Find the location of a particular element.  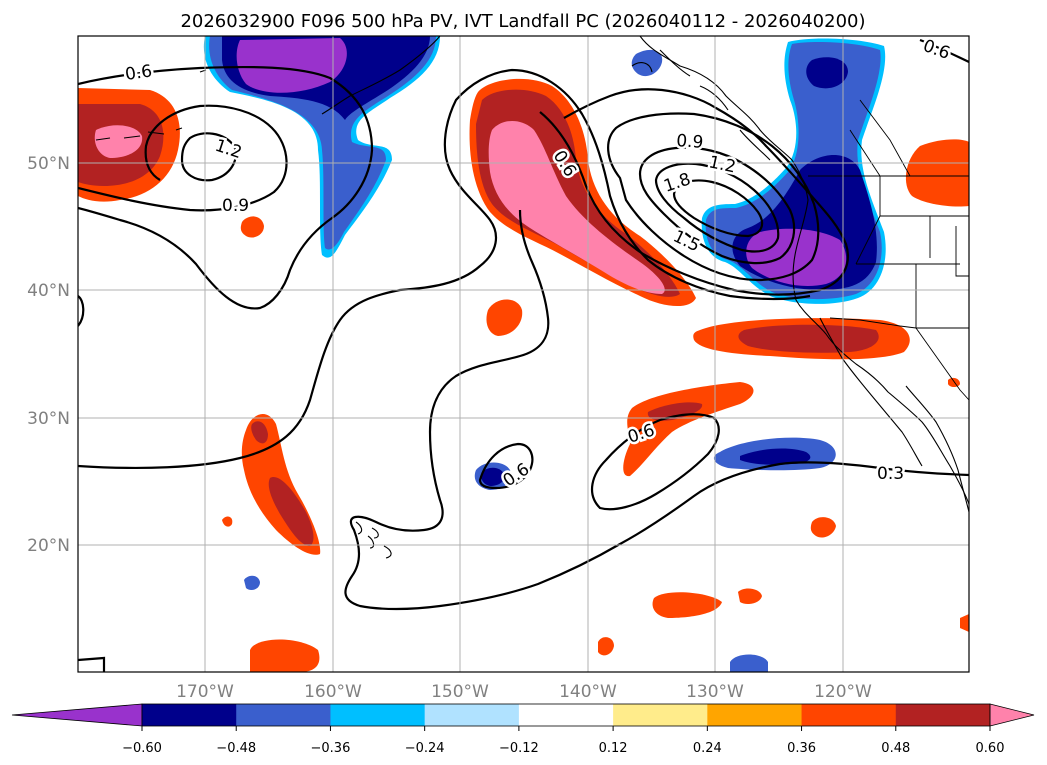

contour-label: 0.6 is located at coordinates (139, 73).